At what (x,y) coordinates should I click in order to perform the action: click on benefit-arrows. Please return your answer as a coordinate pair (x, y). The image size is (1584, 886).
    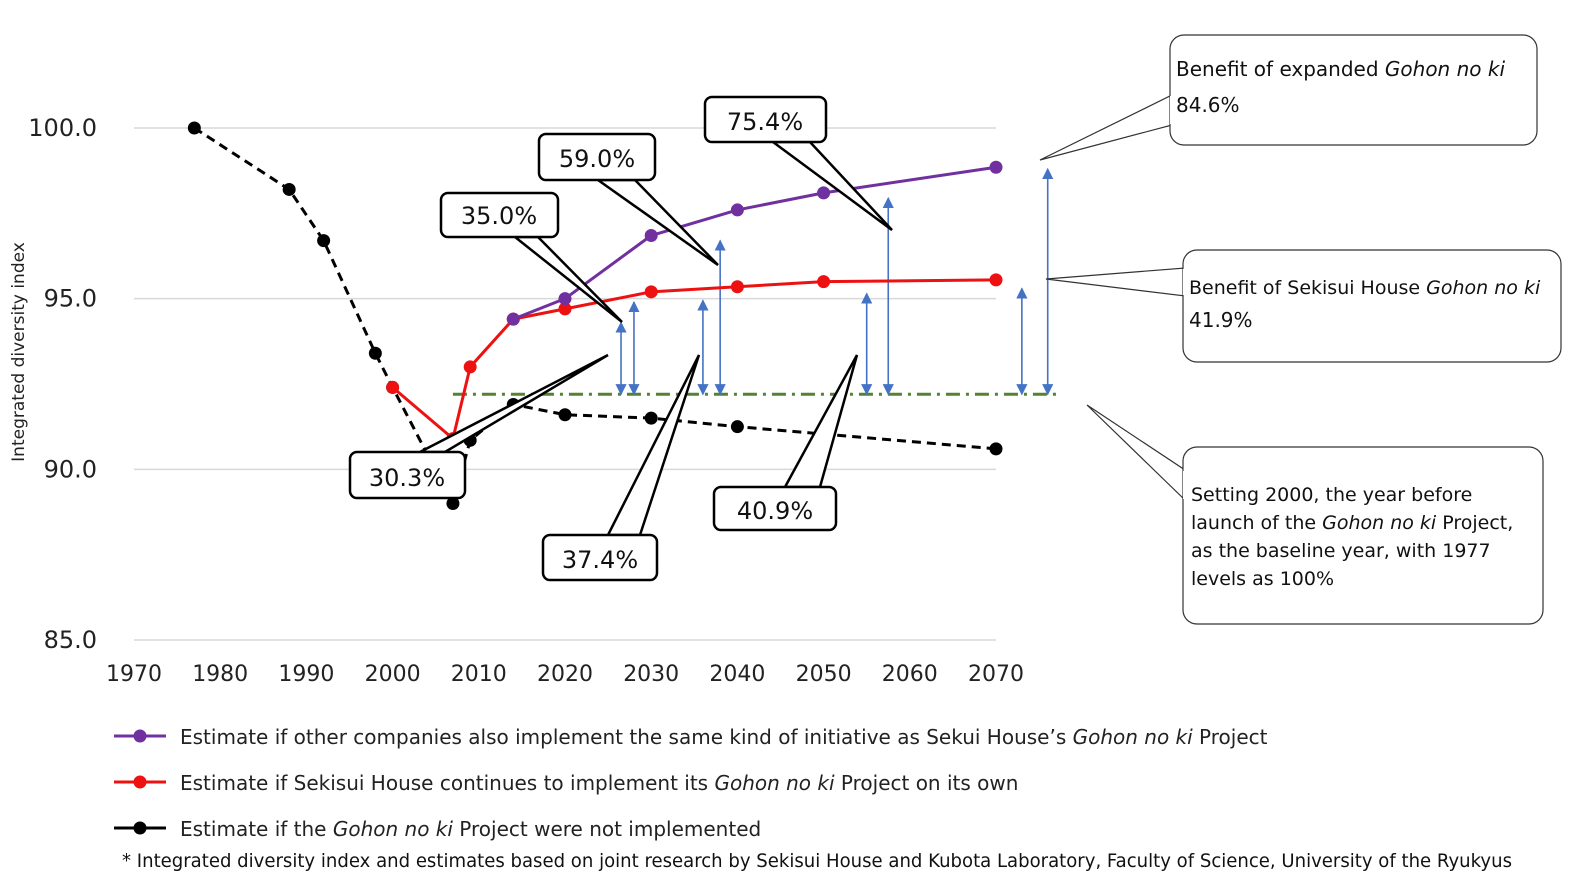
    Looking at the image, I should click on (834, 281).